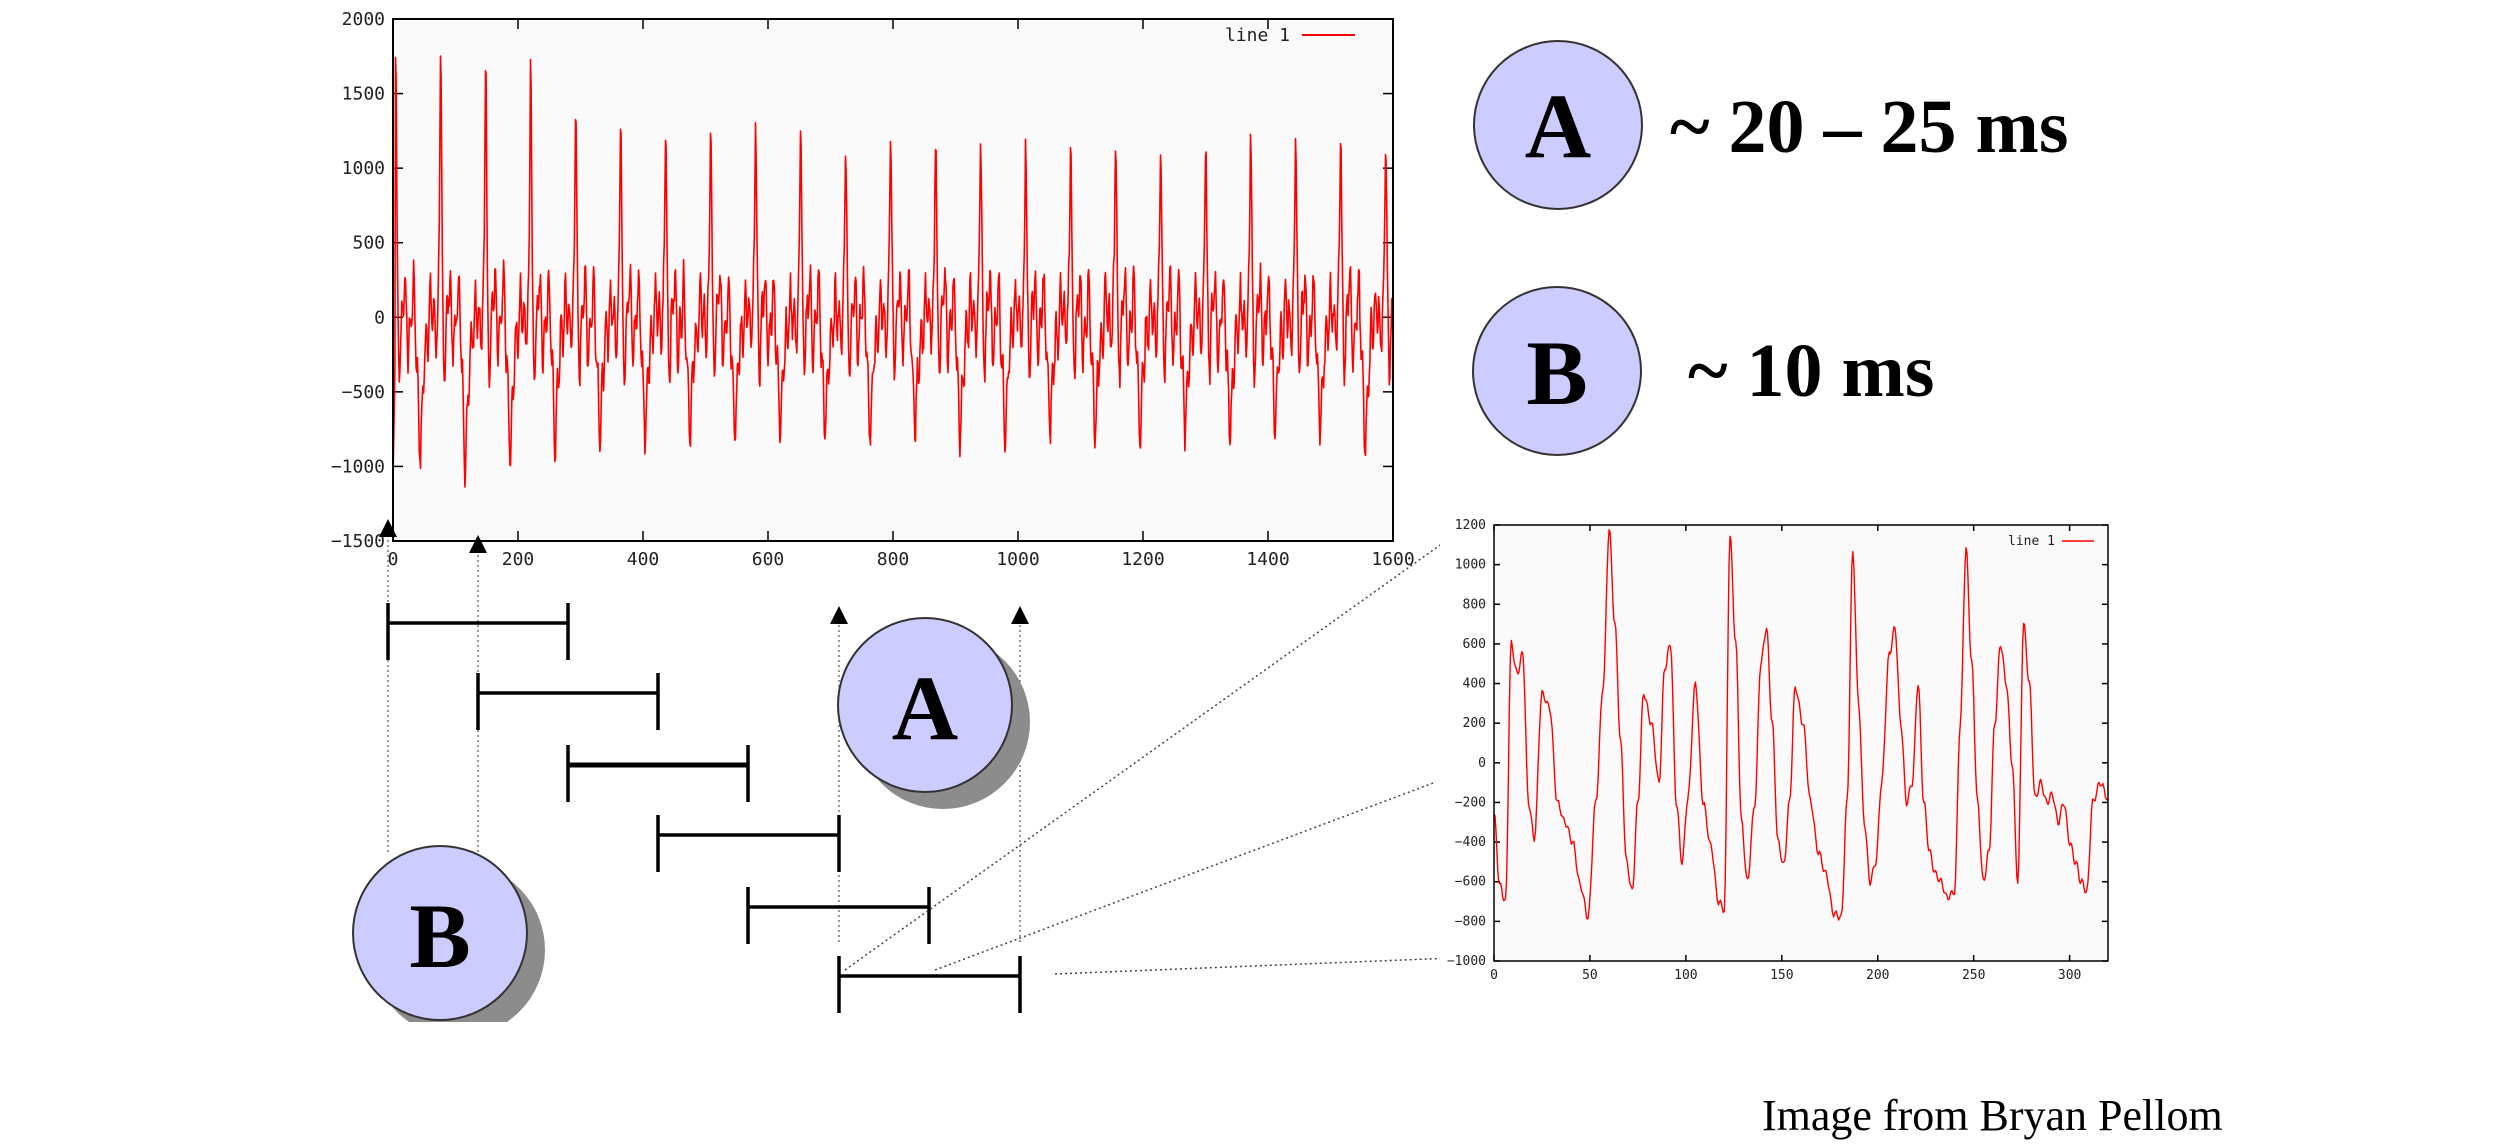  I want to click on bubble-a-letter: A, so click(925, 708).